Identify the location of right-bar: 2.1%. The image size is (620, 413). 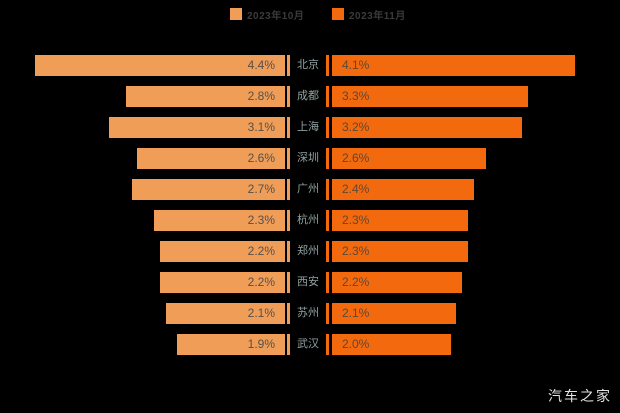
(394, 313).